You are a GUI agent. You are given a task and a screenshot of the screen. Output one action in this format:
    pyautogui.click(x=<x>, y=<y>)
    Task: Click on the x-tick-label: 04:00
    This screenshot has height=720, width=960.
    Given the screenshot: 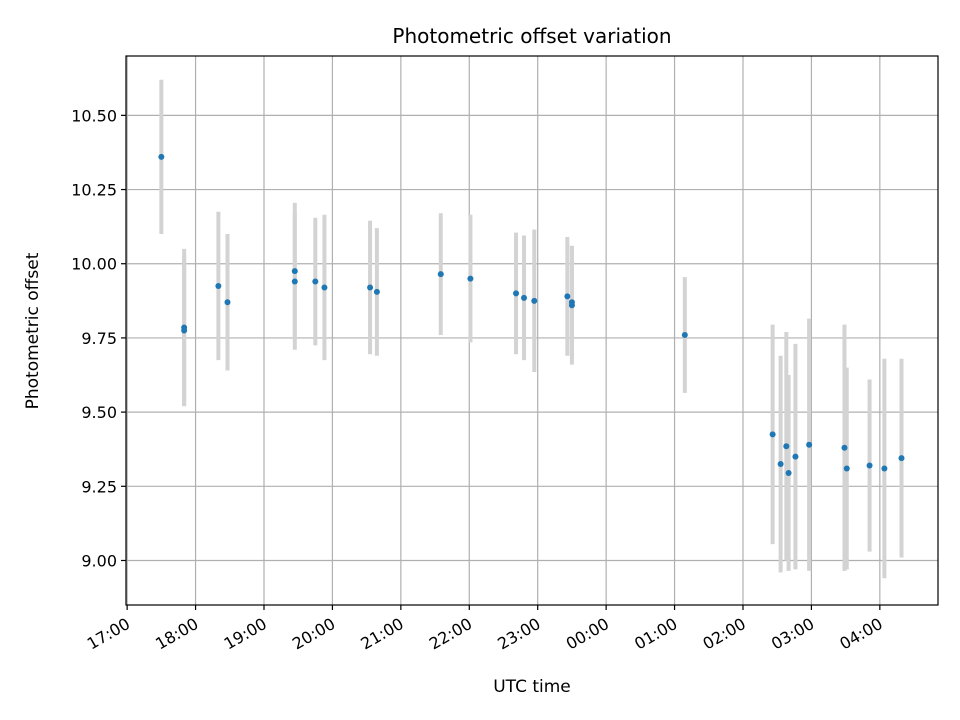 What is the action you would take?
    pyautogui.click(x=860, y=634)
    